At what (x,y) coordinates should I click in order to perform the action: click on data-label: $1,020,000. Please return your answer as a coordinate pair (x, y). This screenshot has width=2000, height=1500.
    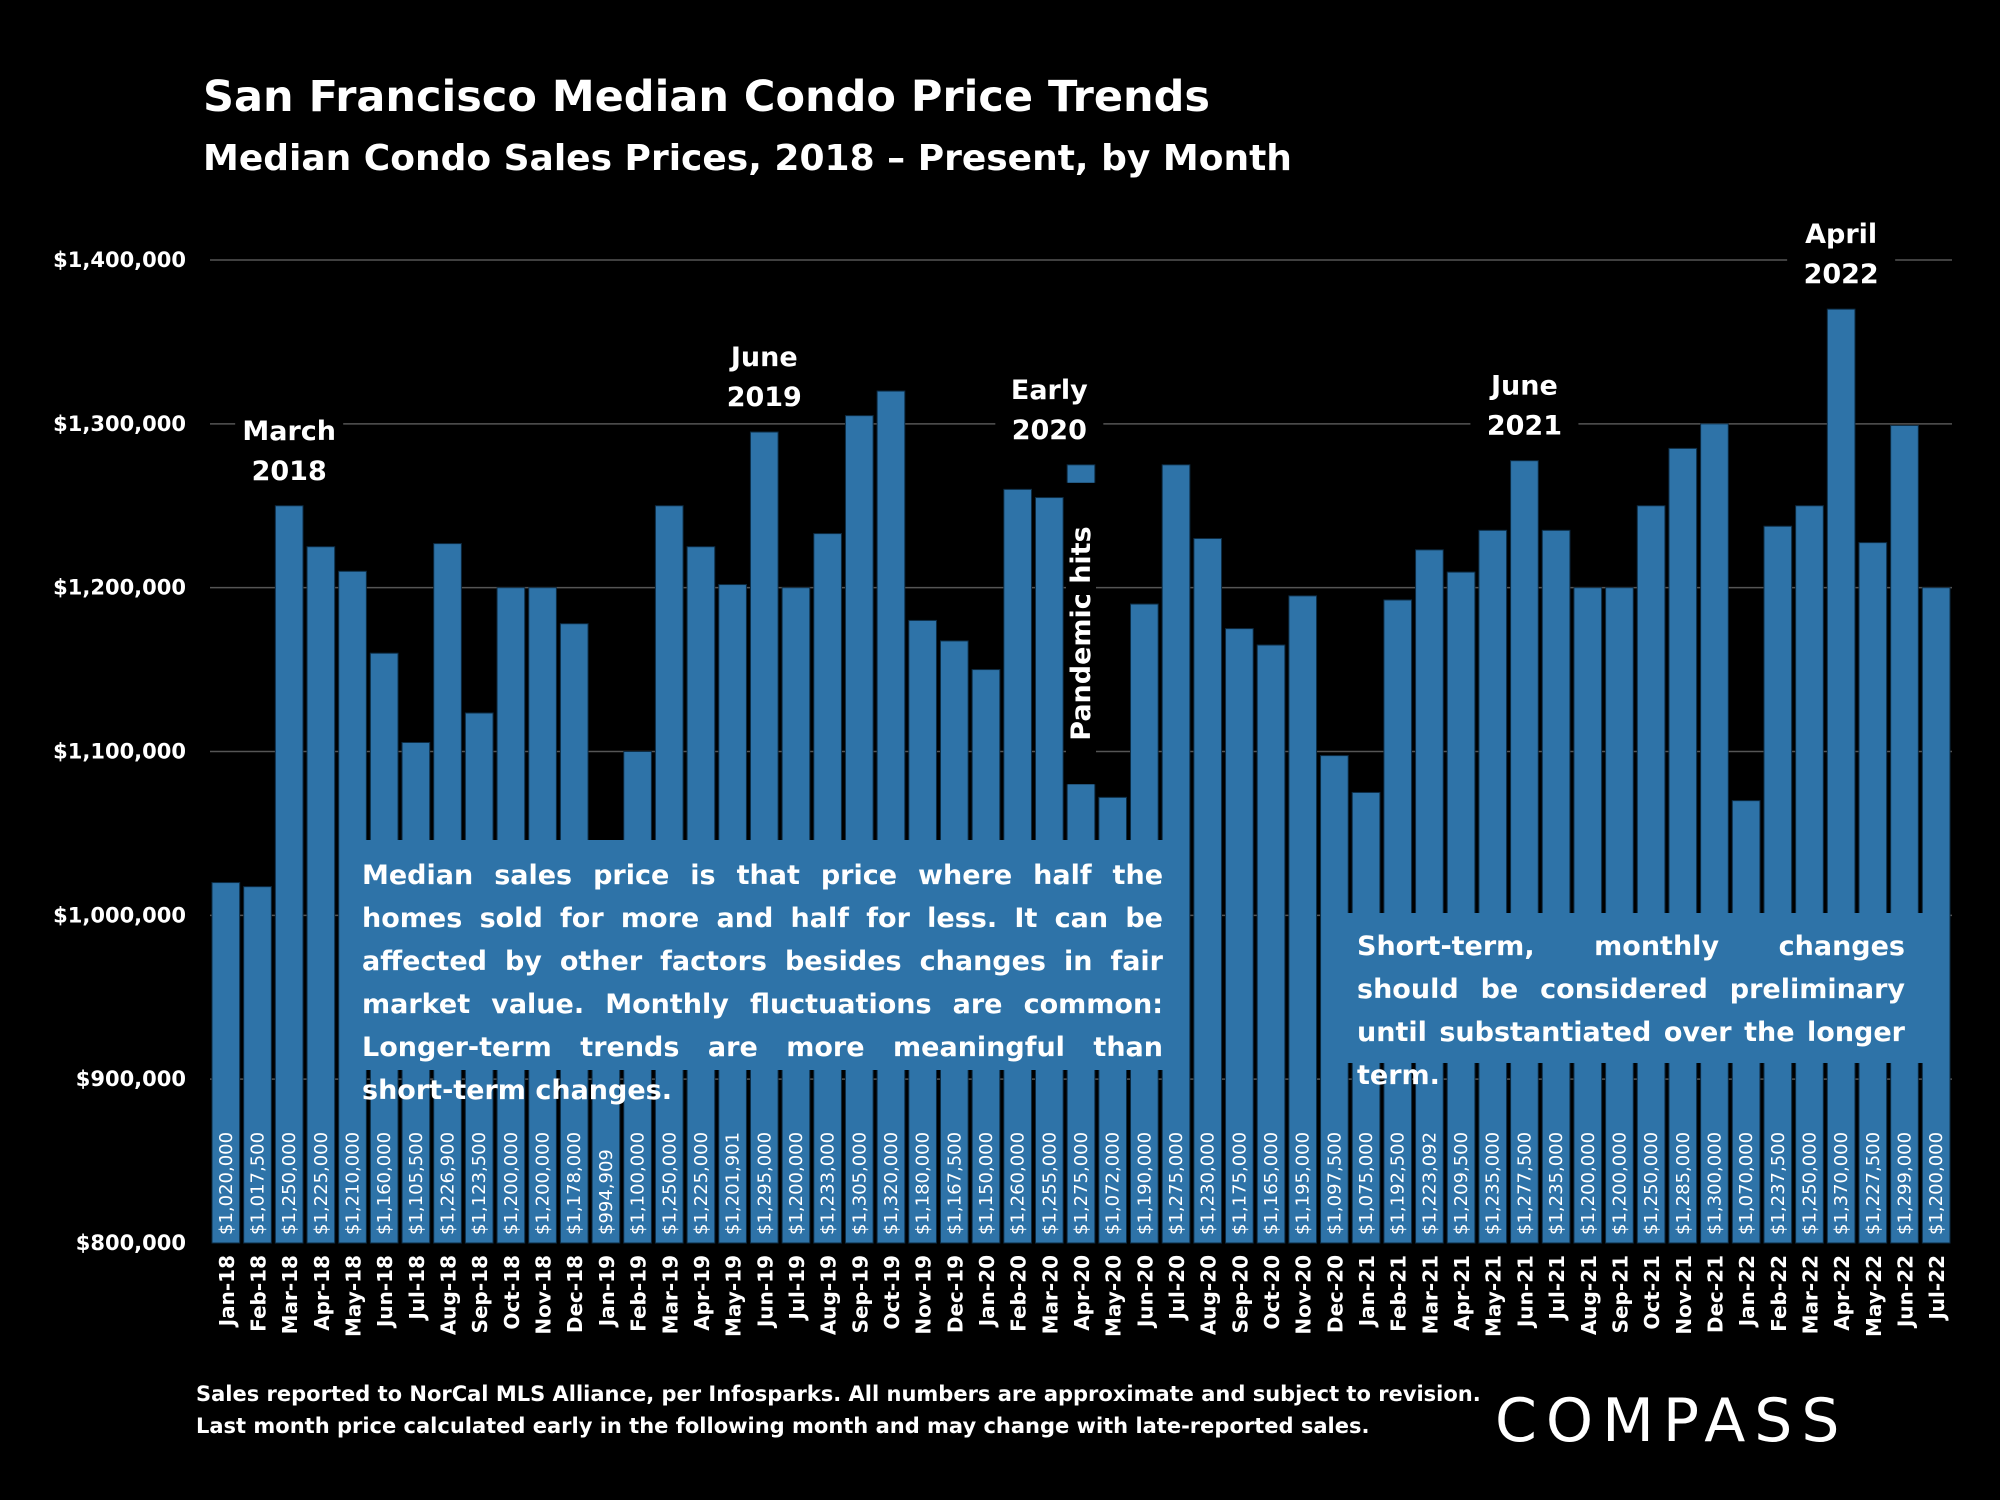
    Looking at the image, I should click on (226, 1183).